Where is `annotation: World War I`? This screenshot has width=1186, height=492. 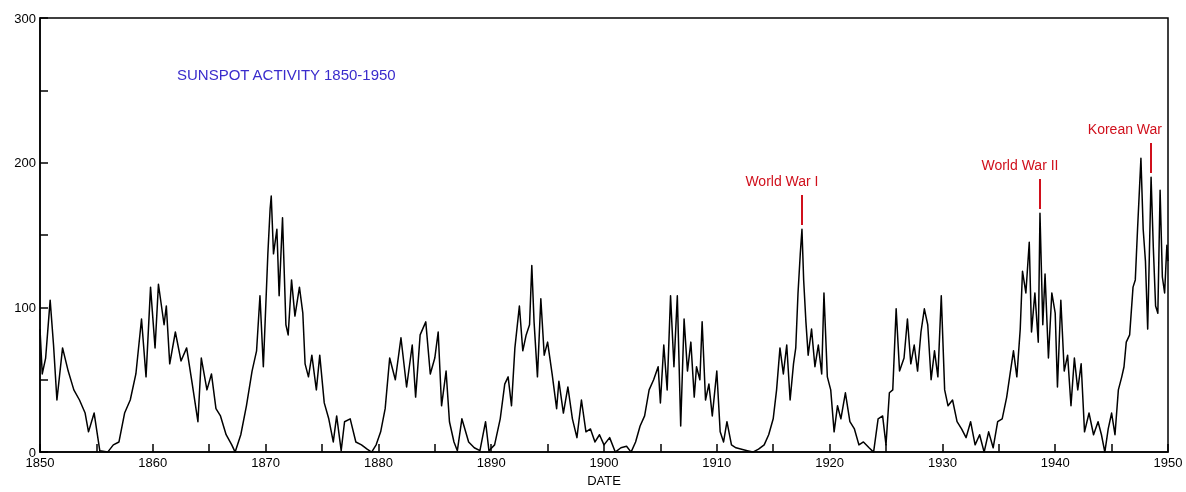 annotation: World War I is located at coordinates (782, 181).